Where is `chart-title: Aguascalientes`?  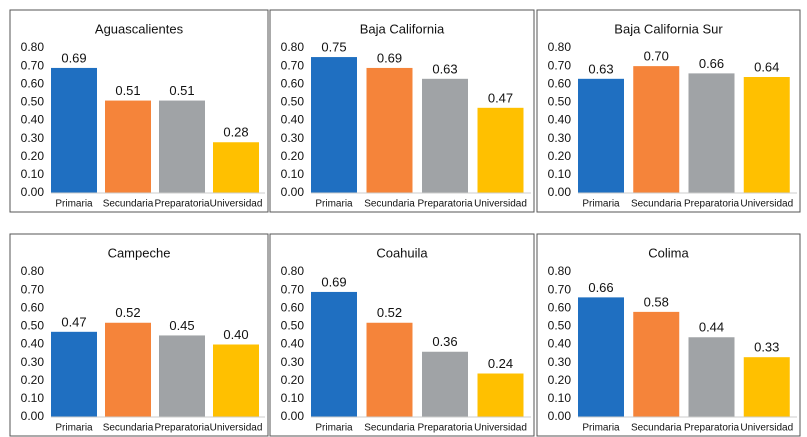
chart-title: Aguascalientes is located at coordinates (139, 28).